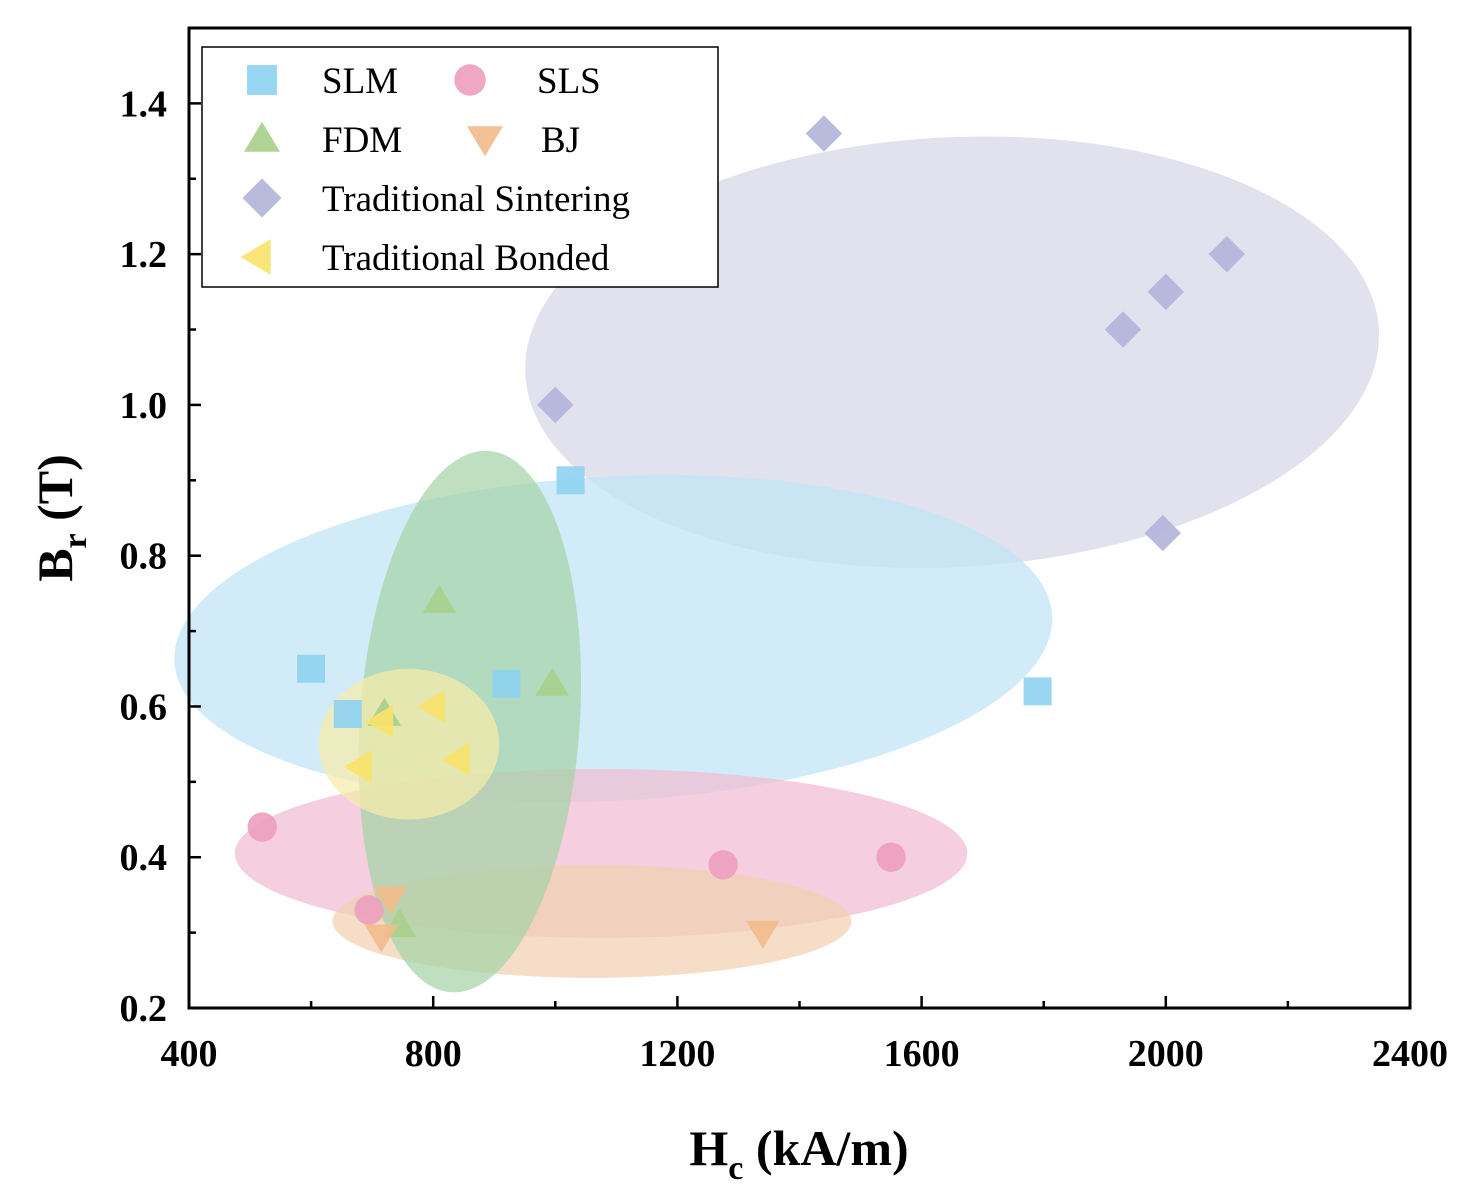 The width and height of the screenshot is (1482, 1195). What do you see at coordinates (255, 257) in the screenshot?
I see `legend-marker-traditional-bonded` at bounding box center [255, 257].